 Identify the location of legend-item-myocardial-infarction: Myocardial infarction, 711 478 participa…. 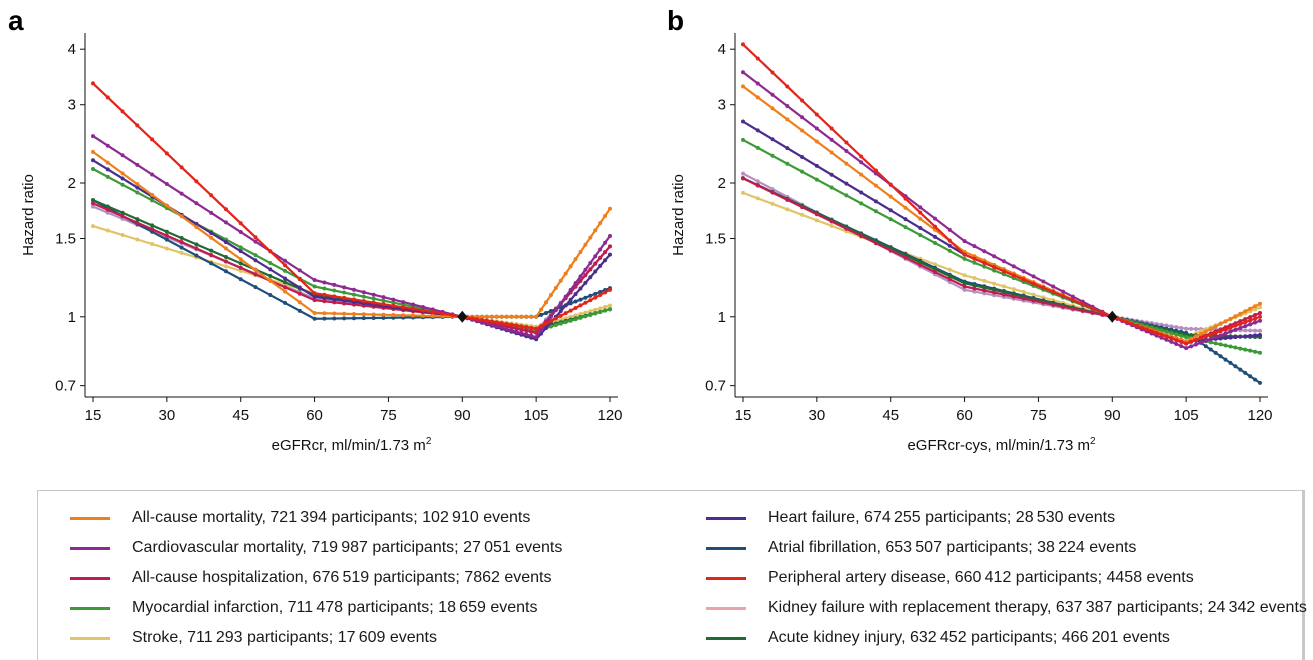
(316, 608).